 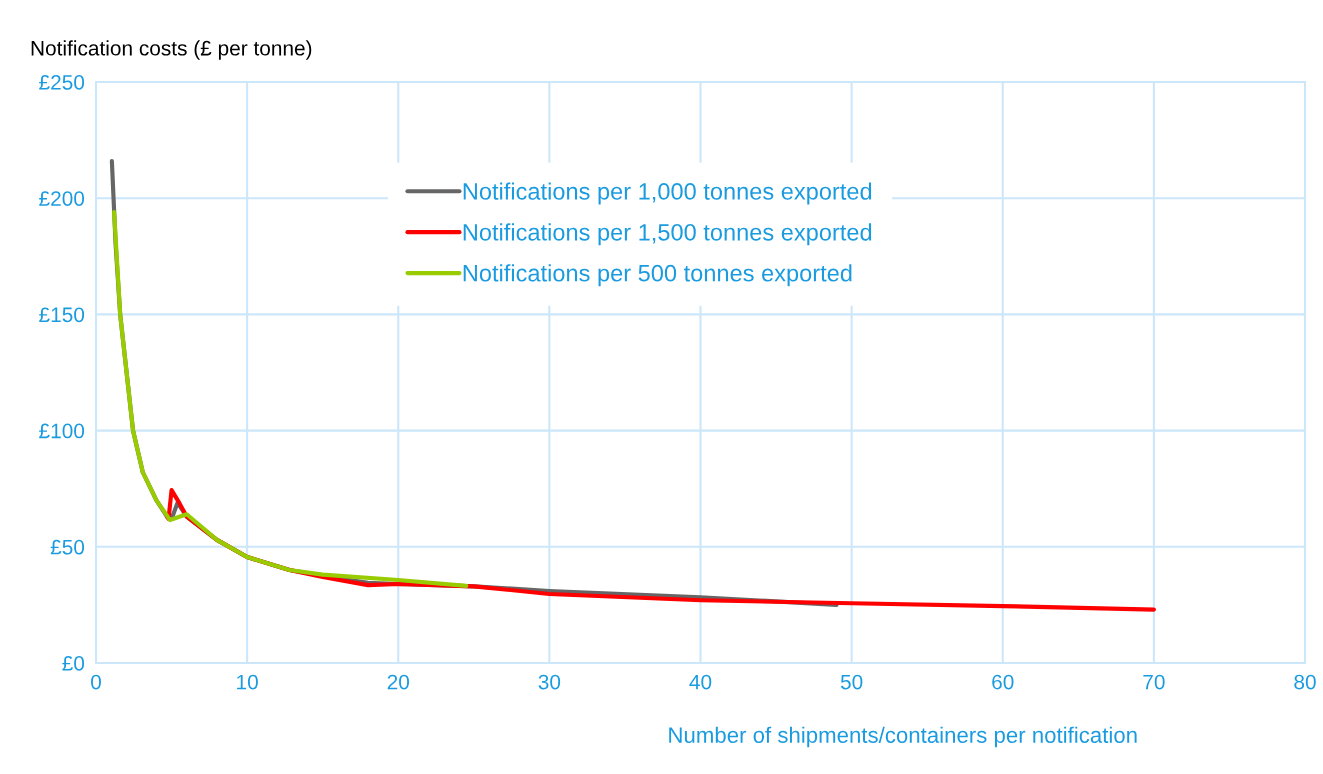 What do you see at coordinates (1305, 682) in the screenshot?
I see `x-tick-label: 80` at bounding box center [1305, 682].